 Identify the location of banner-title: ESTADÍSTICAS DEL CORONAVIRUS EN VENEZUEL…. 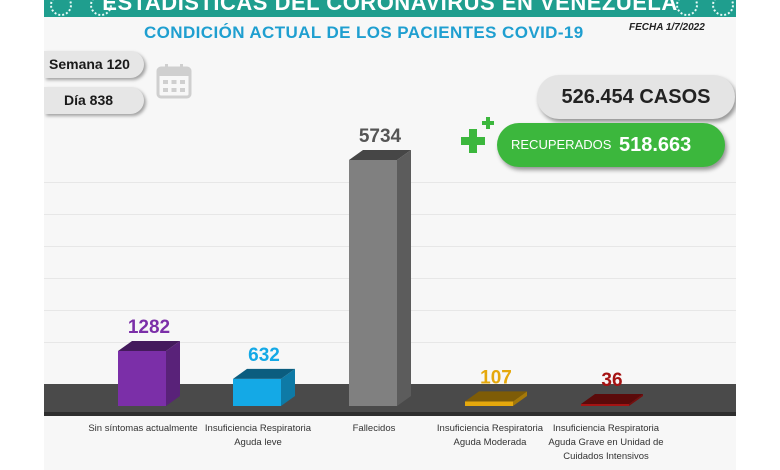
(390, 7).